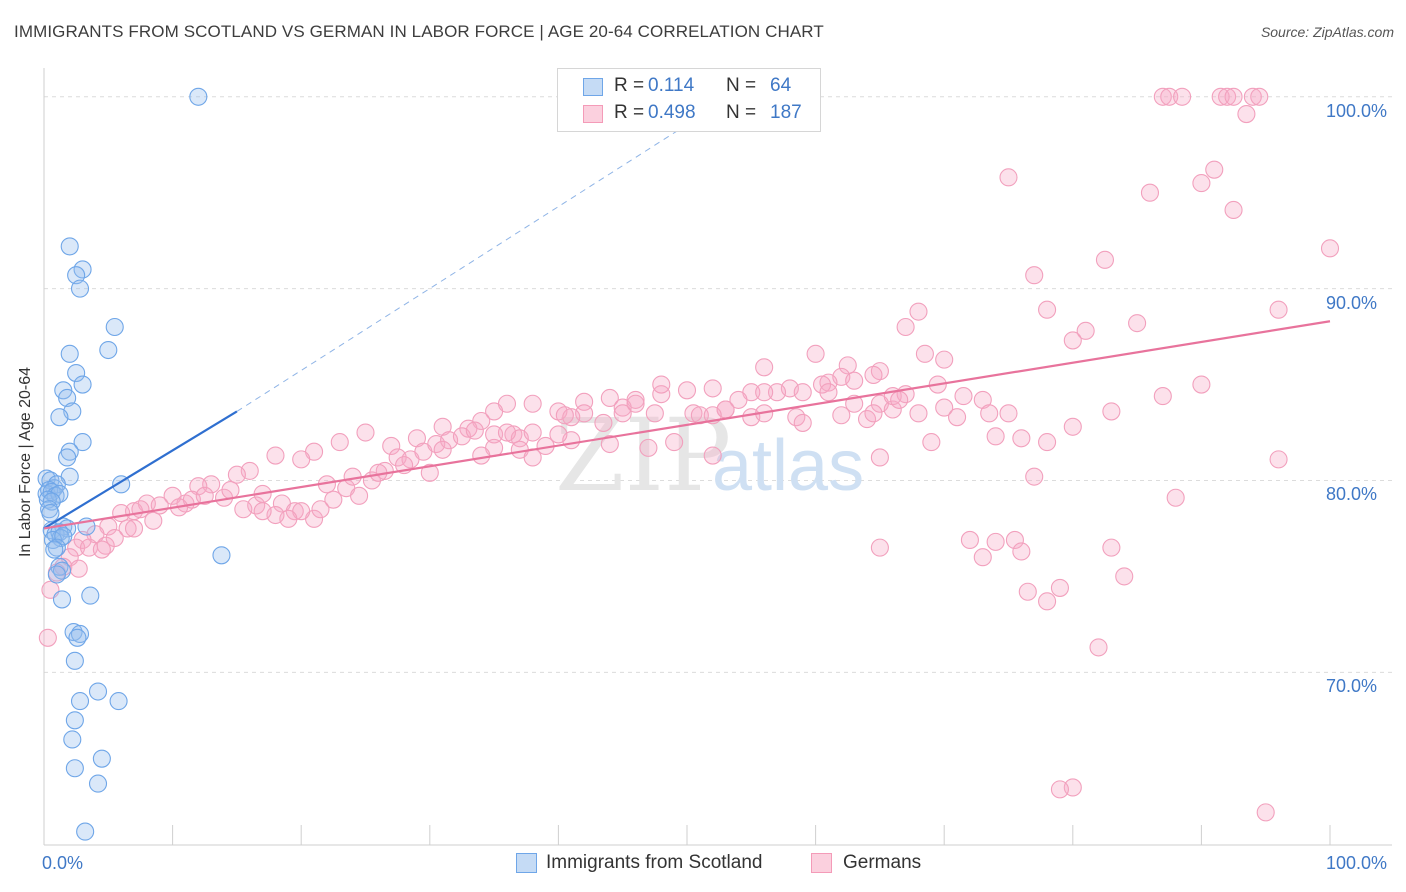 This screenshot has width=1406, height=892. I want to click on stats-row-scotland: R = 0.114 N = 64, so click(689, 88).